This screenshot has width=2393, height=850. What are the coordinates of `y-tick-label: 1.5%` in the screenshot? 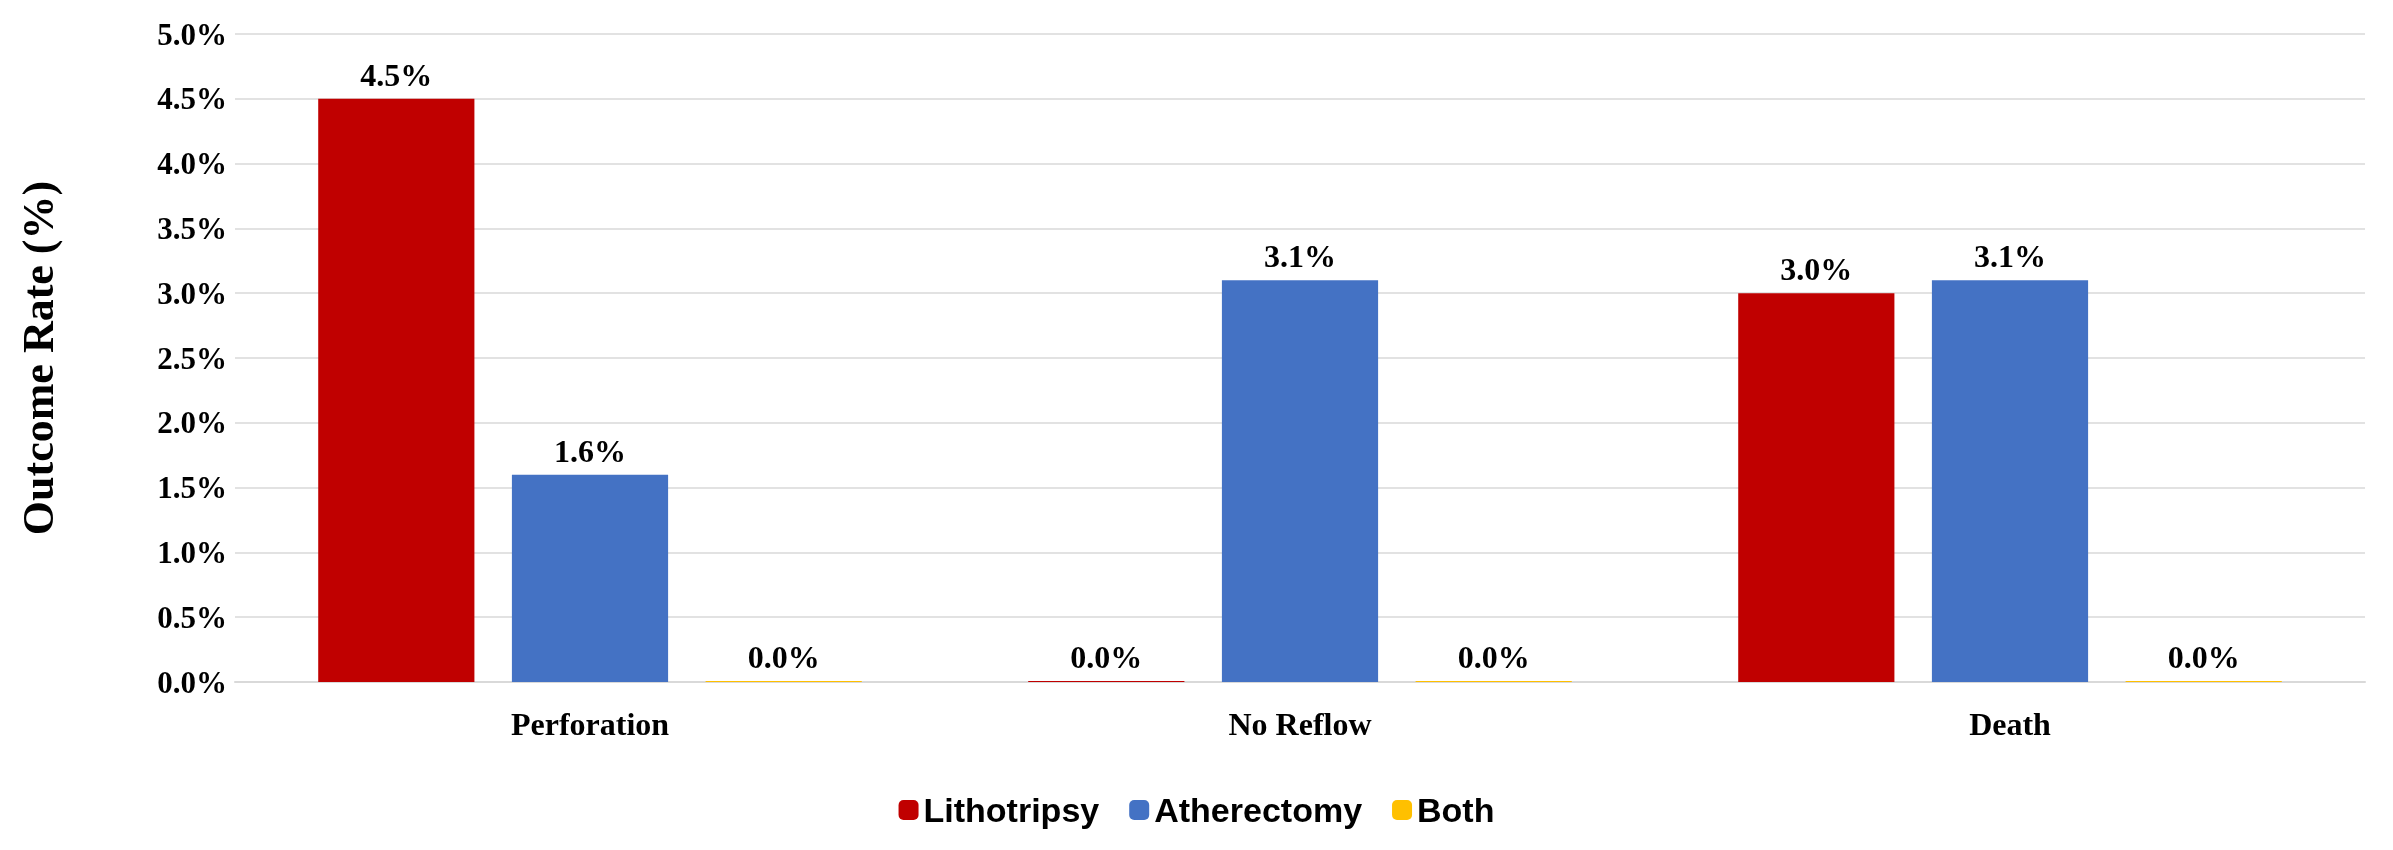 It's located at (192, 488).